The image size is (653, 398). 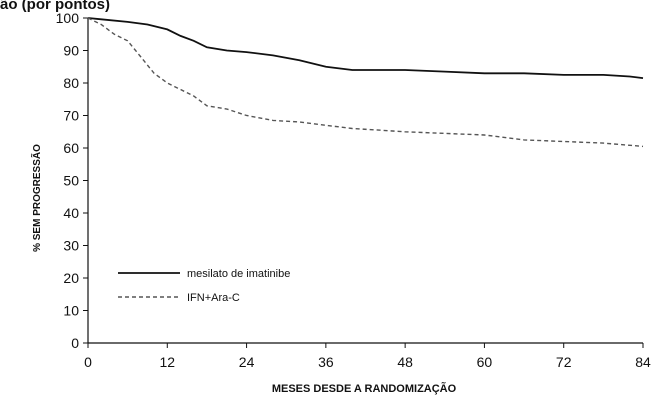 What do you see at coordinates (364, 388) in the screenshot?
I see `x-axis-title: MESES DESDE A RANDOMIZAÇÃO` at bounding box center [364, 388].